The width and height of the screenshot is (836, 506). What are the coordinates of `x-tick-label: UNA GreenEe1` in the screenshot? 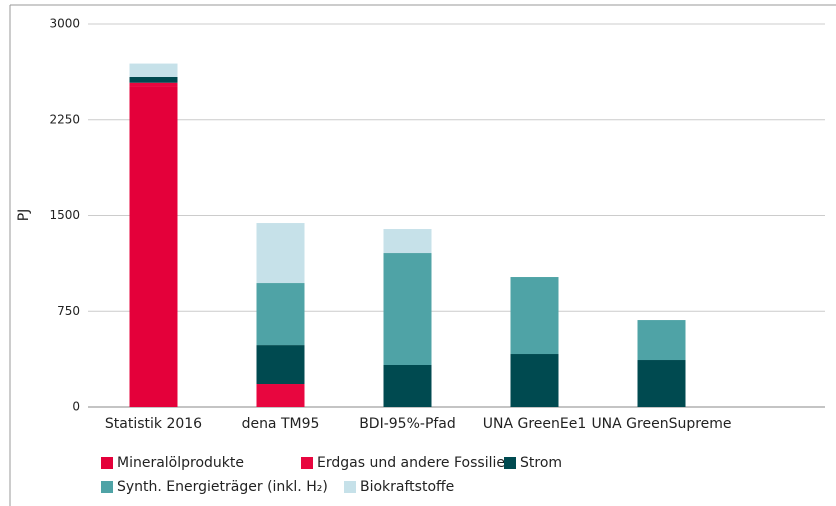 It's located at (535, 424).